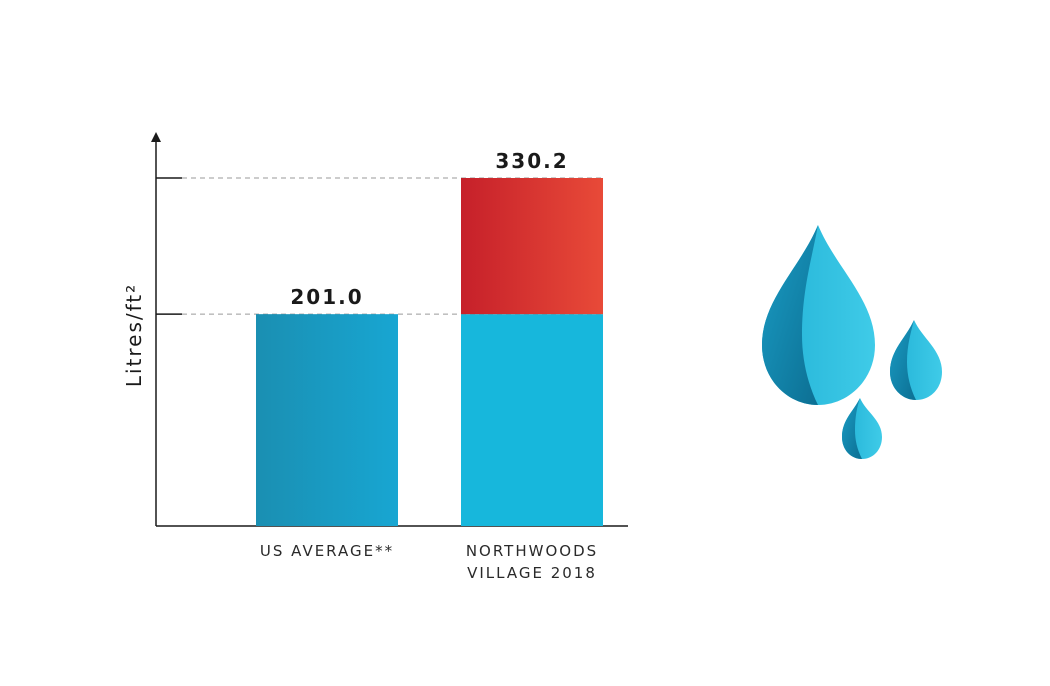 The height and width of the screenshot is (686, 1050). Describe the element at coordinates (532, 420) in the screenshot. I see `bar-northwoods-base` at that location.